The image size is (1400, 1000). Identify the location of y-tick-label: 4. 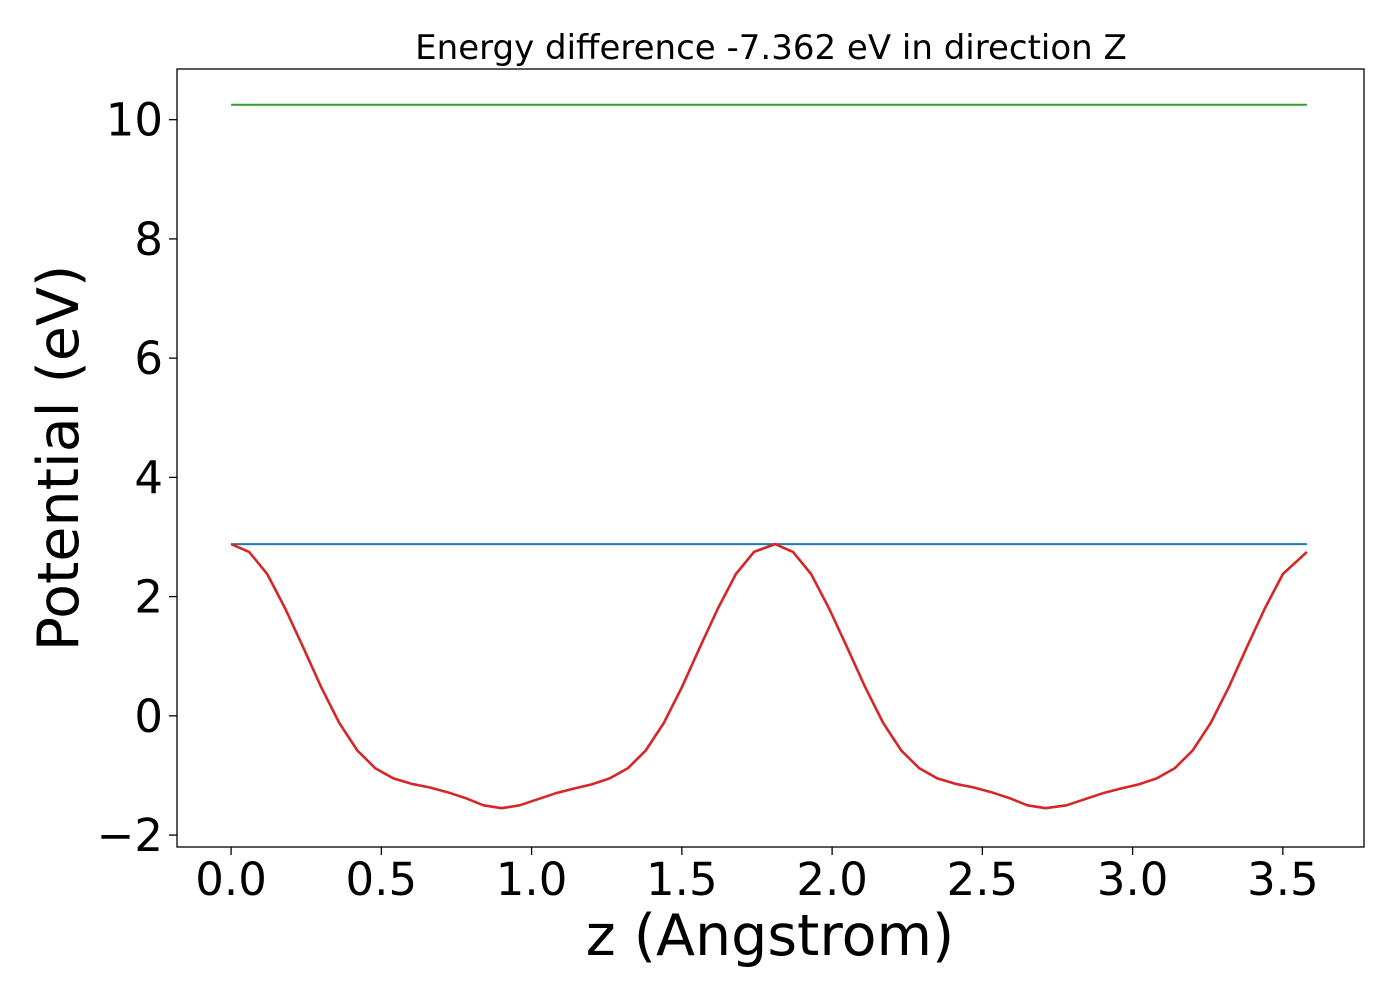
(148, 477).